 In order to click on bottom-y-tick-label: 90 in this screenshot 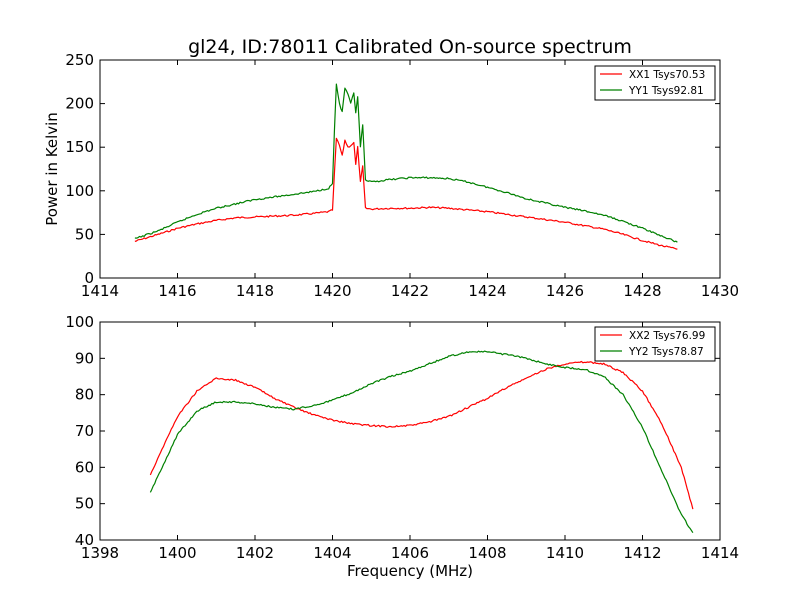, I will do `click(84, 358)`.